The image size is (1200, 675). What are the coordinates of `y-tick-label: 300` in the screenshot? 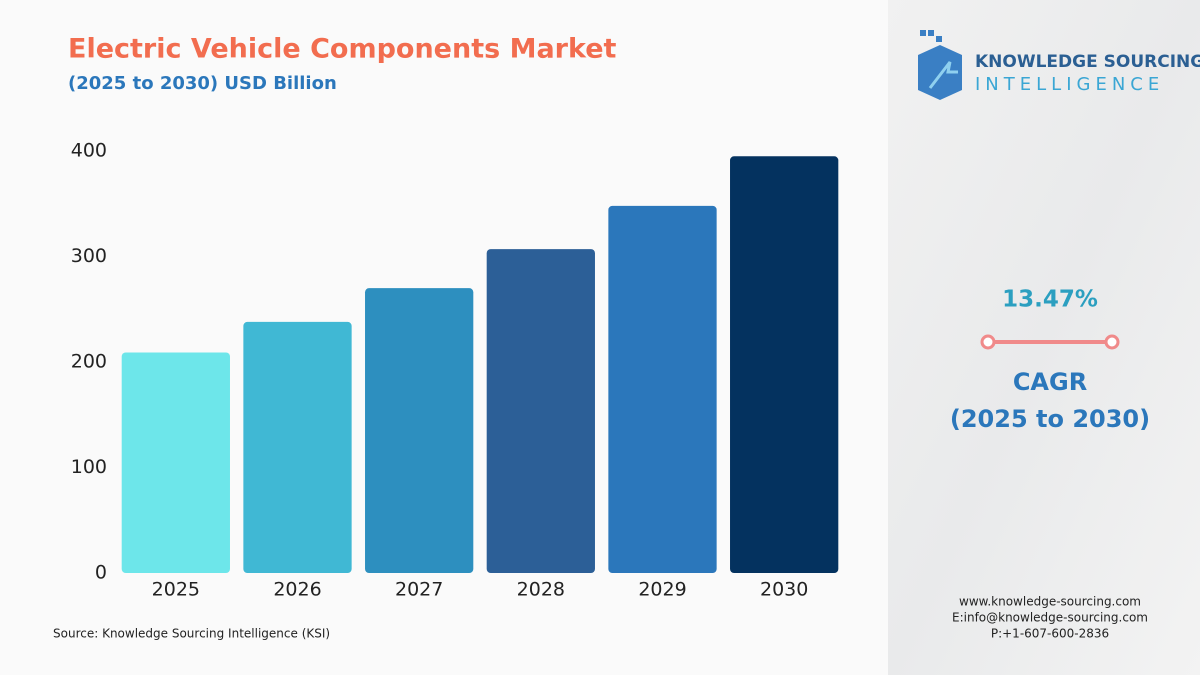 It's located at (89, 256).